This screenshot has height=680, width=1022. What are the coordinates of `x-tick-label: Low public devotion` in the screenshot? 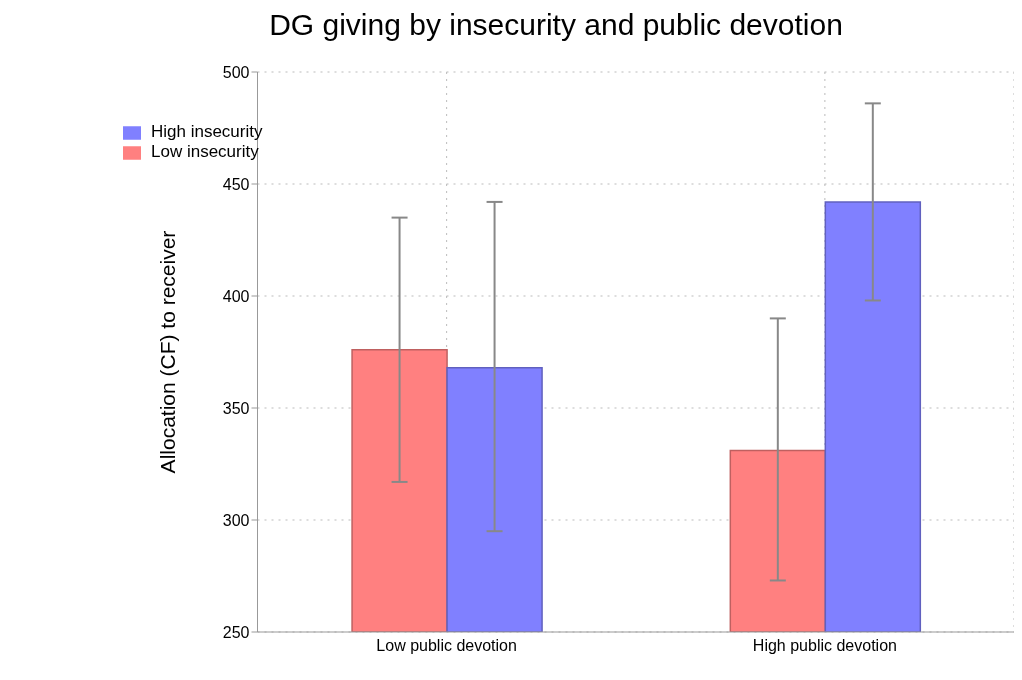 It's located at (446, 646).